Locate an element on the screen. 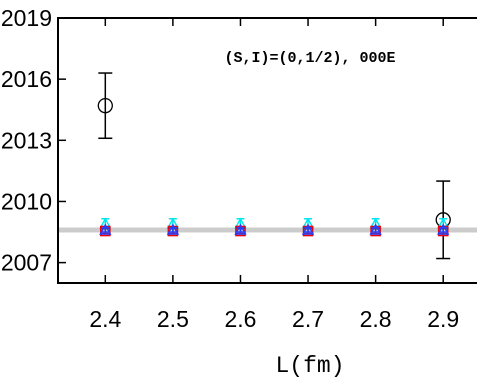 This screenshot has width=477, height=383. x-tick-label: 2.8 is located at coordinates (376, 319).